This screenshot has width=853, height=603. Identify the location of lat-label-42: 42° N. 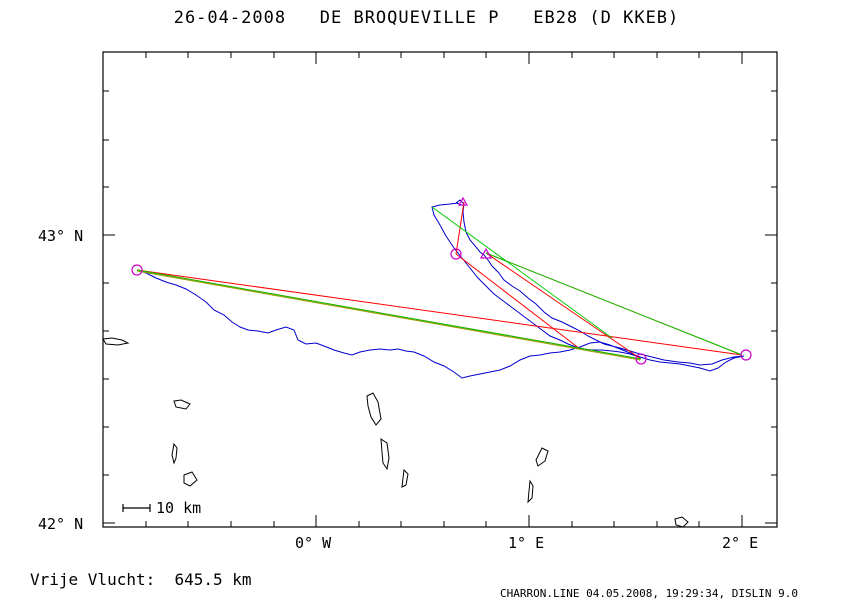
(60, 524).